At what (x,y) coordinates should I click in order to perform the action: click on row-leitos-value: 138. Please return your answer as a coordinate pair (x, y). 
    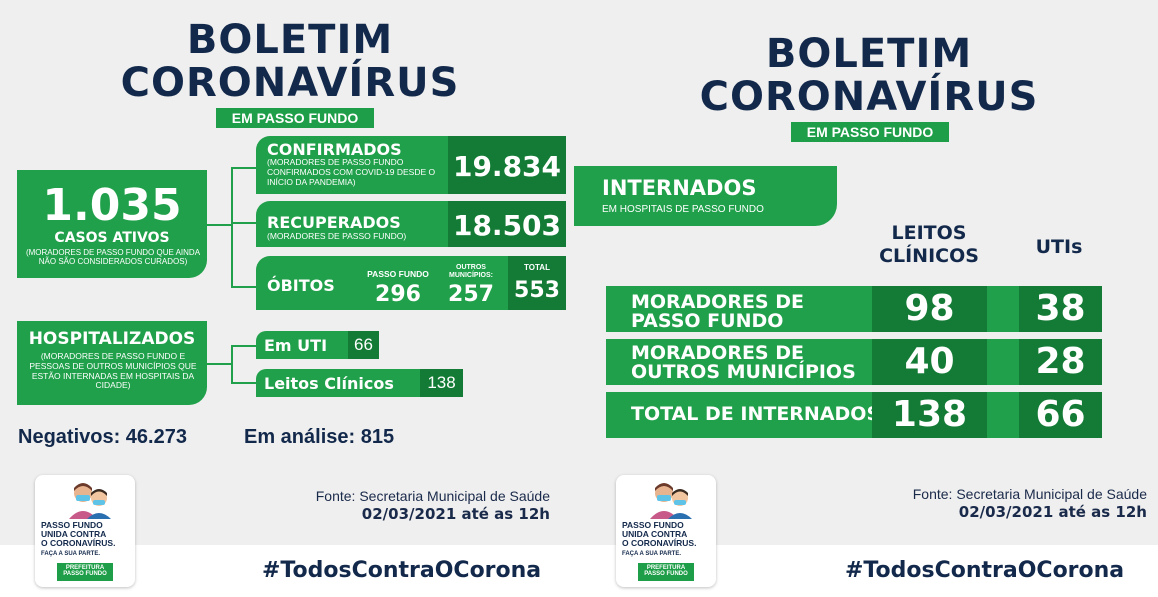
    Looking at the image, I should click on (929, 414).